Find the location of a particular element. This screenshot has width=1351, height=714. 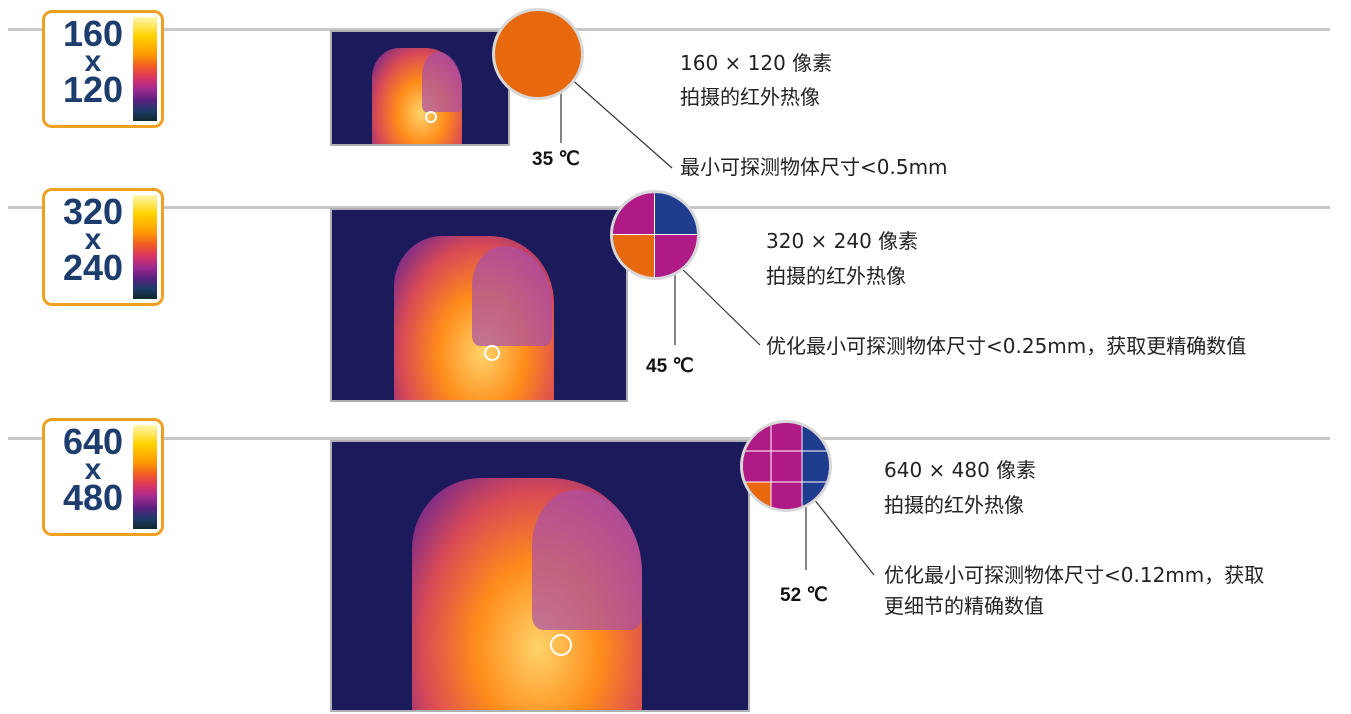

row3-pixel-zoom-circle is located at coordinates (786, 466).